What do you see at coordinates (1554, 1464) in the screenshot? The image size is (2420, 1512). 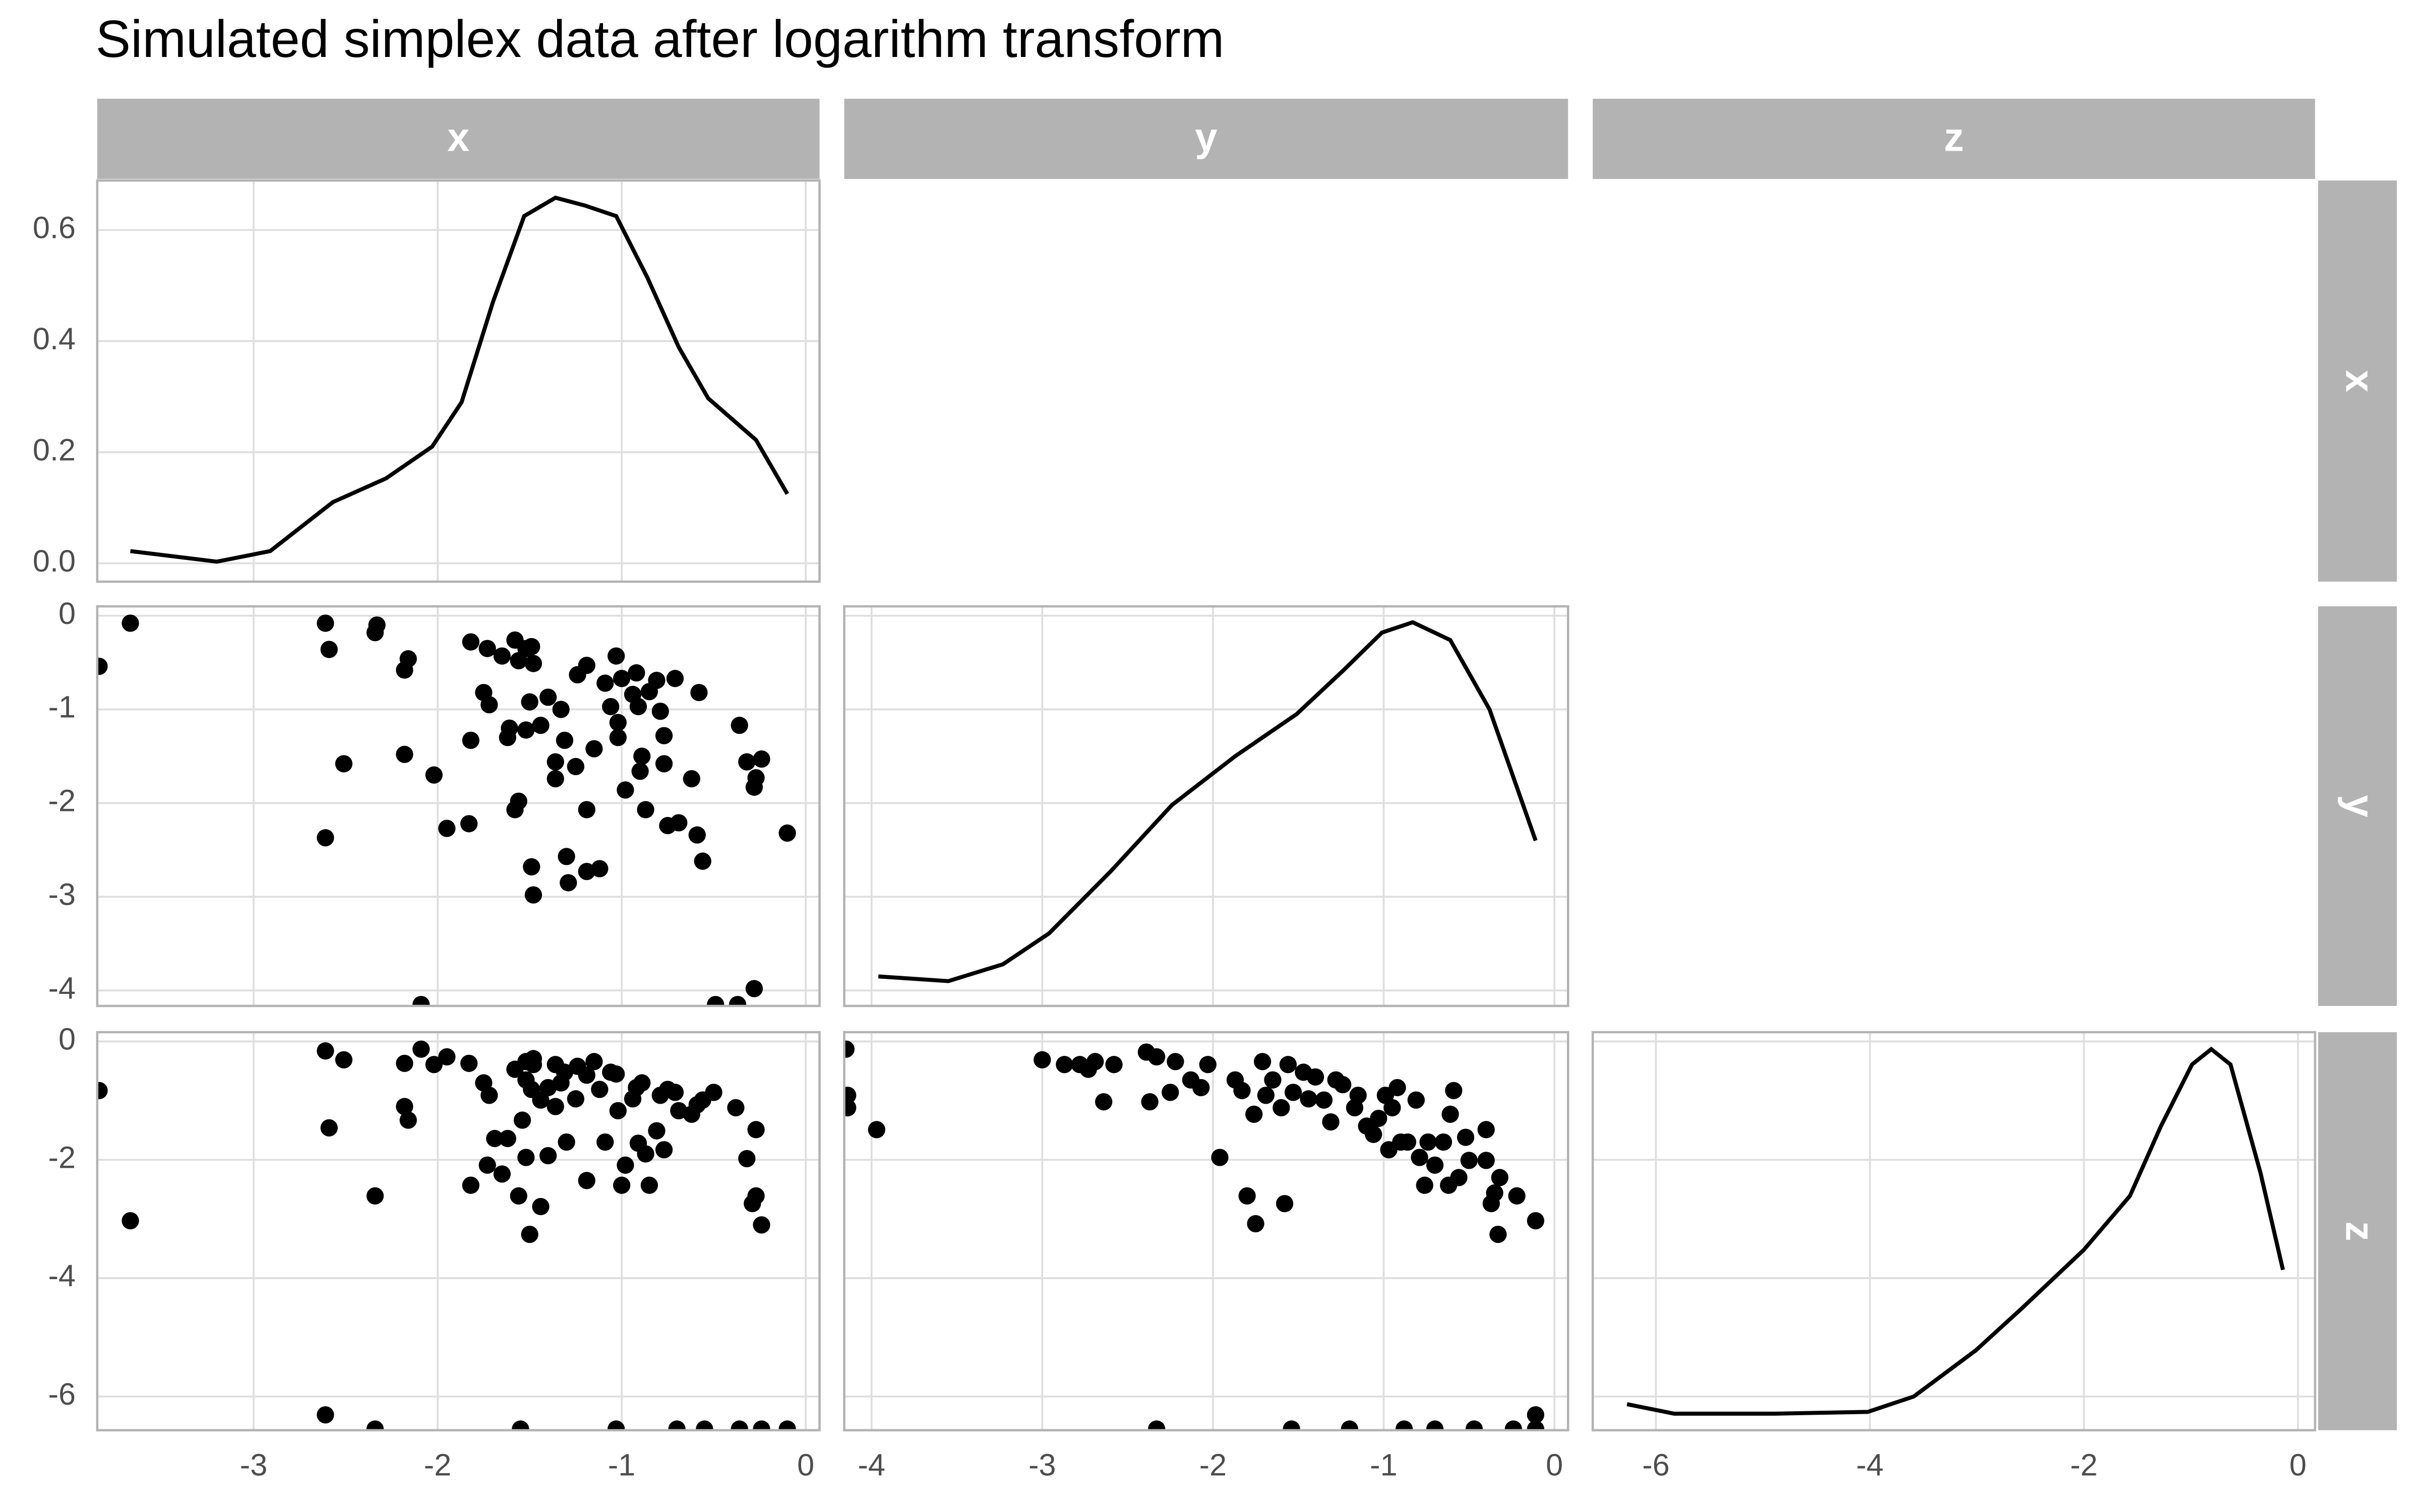 I see `x-tick-label: 0` at bounding box center [1554, 1464].